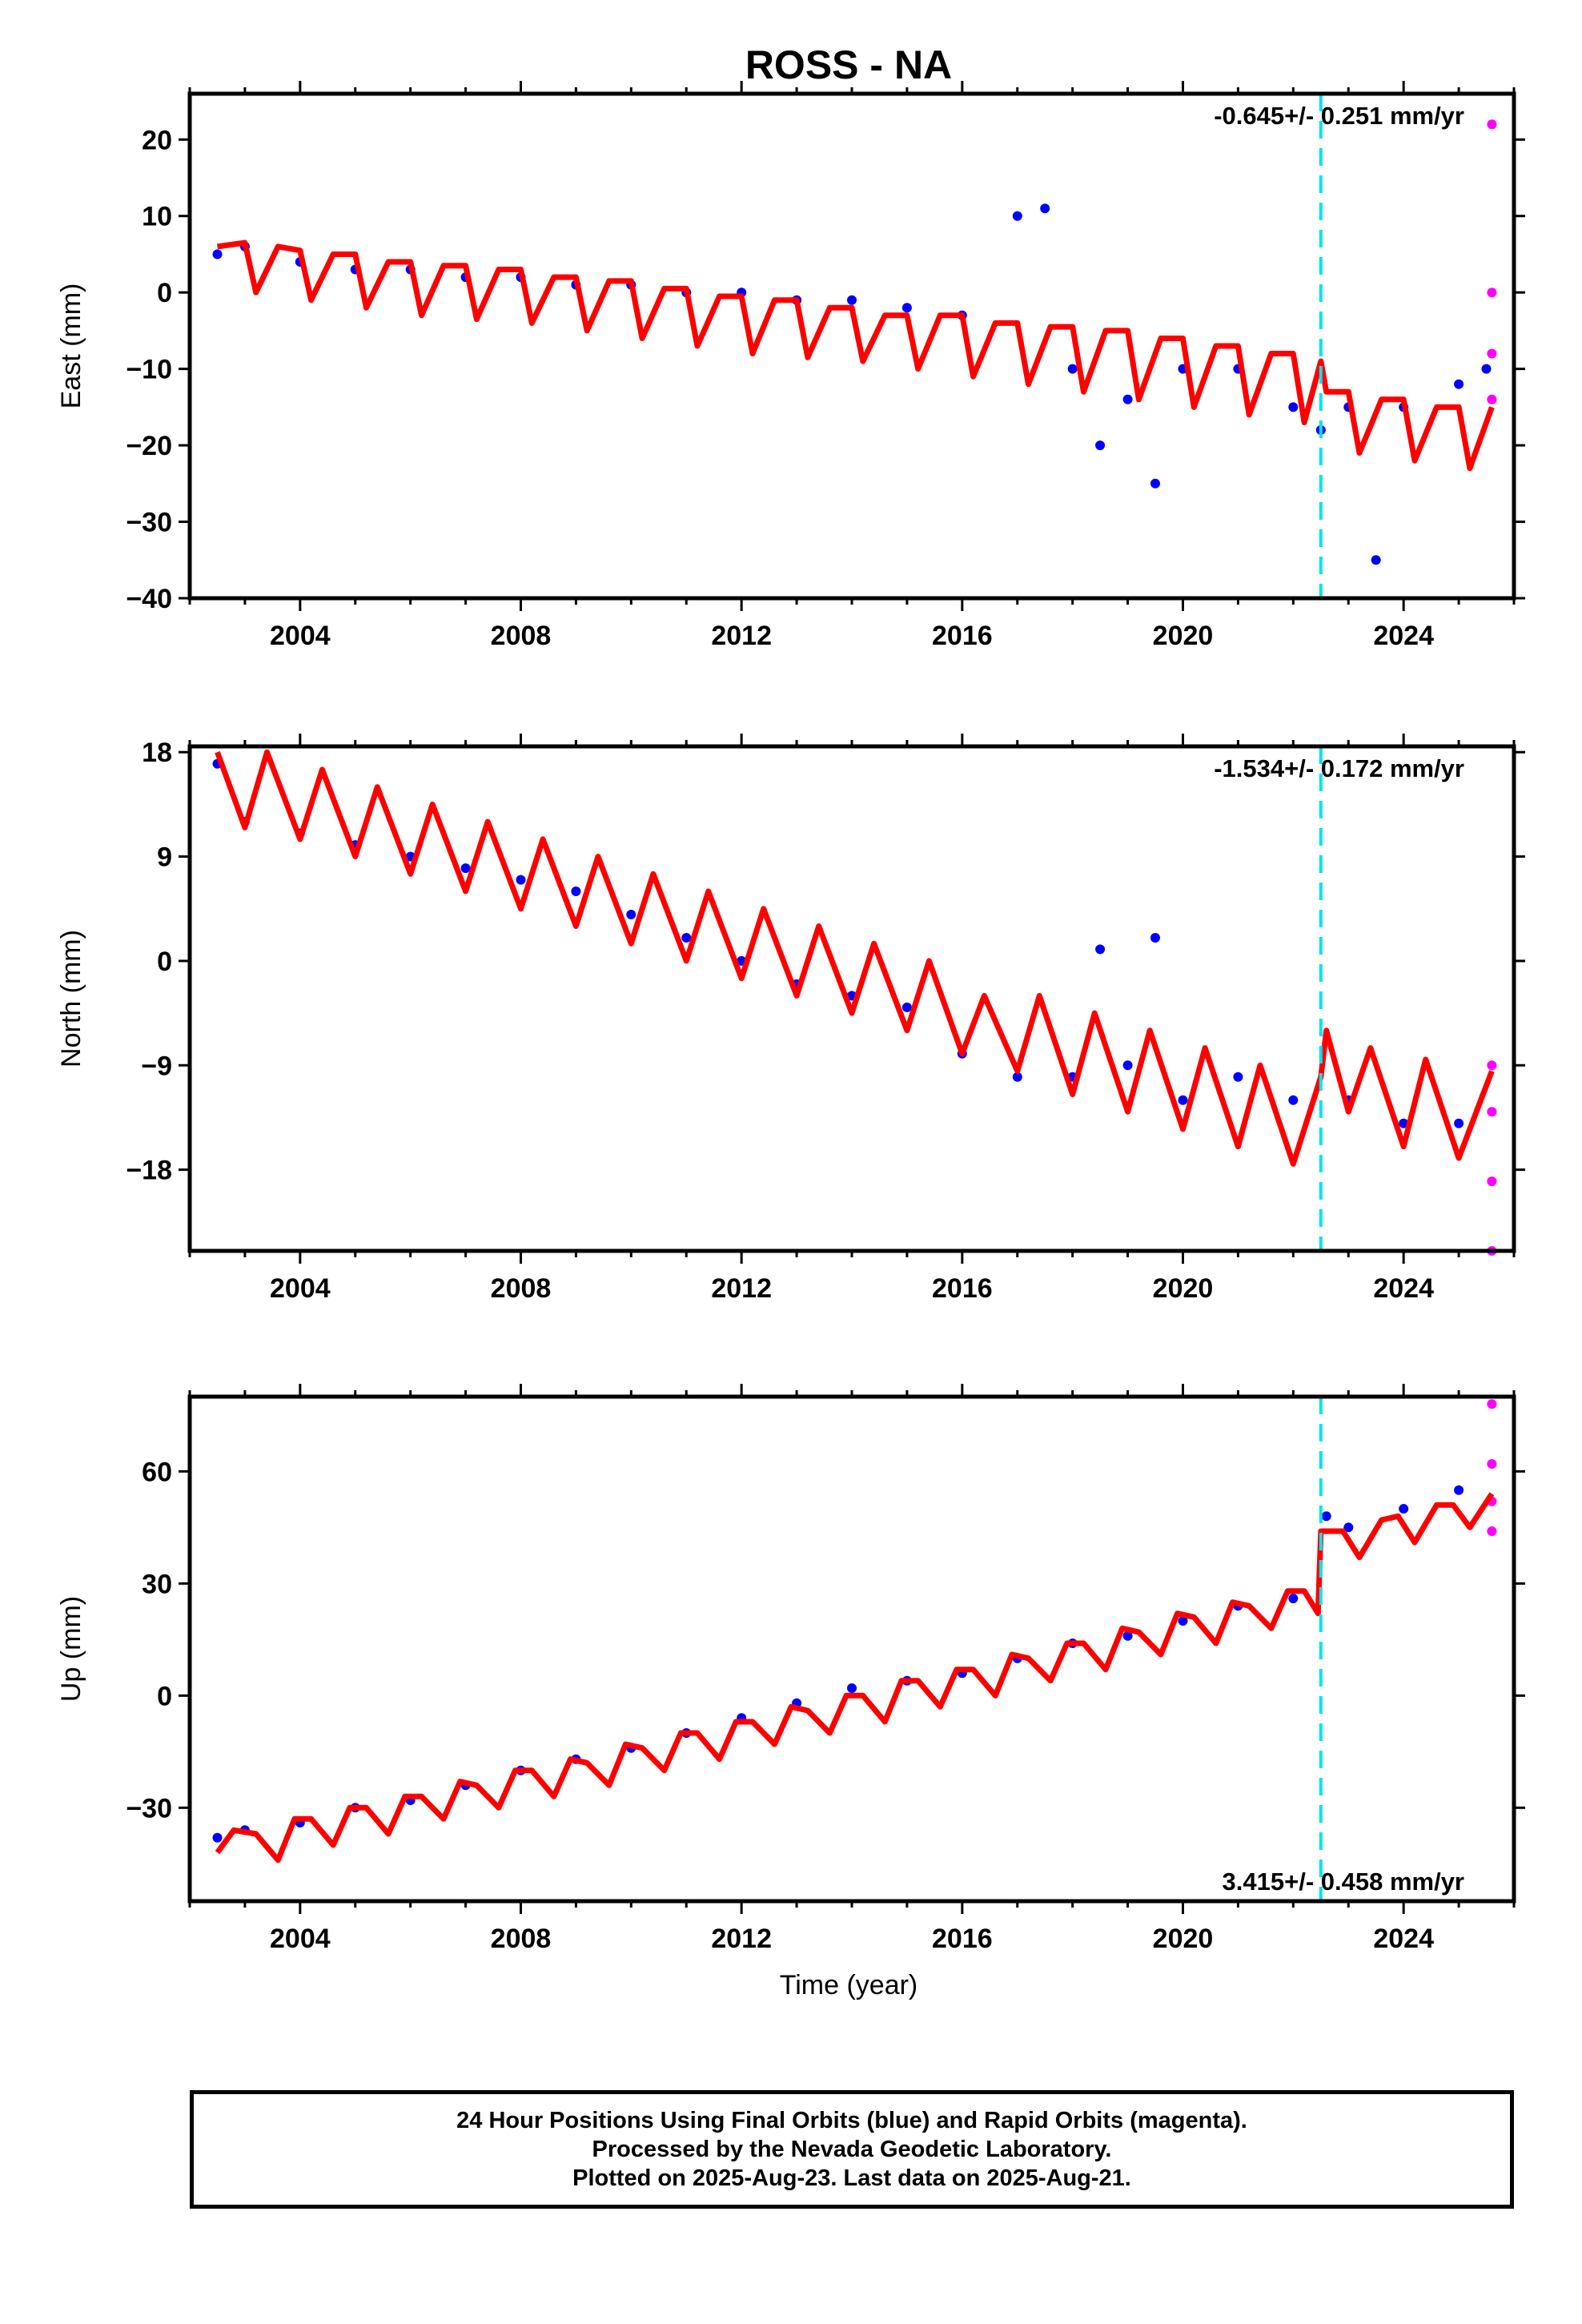  What do you see at coordinates (149, 446) in the screenshot?
I see `y-tick-label: −20` at bounding box center [149, 446].